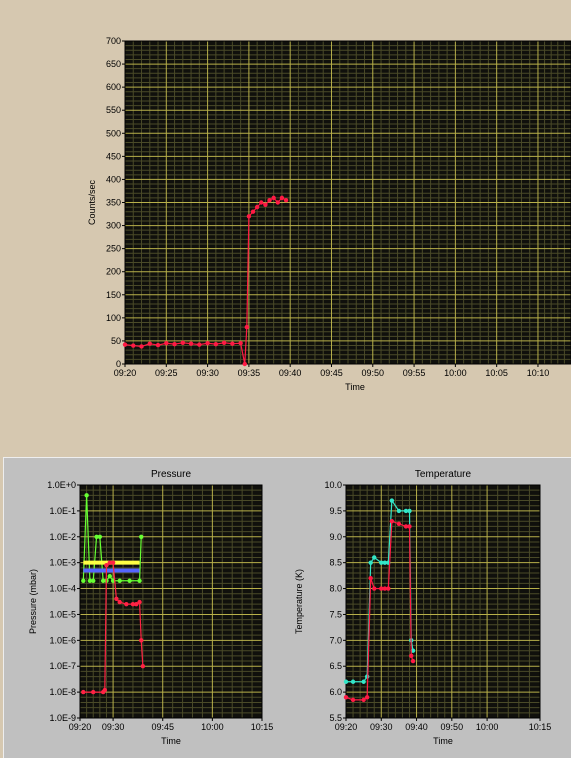 Image resolution: width=571 pixels, height=758 pixels. Describe the element at coordinates (335, 563) in the screenshot. I see `temperature-y-tick-label: 8.5` at that location.